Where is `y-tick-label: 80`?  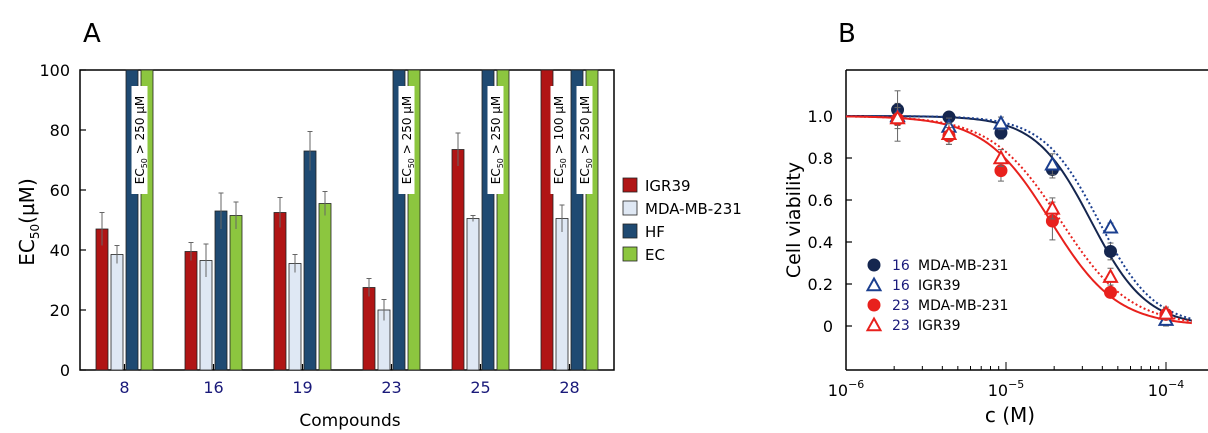 y-tick-label: 80 is located at coordinates (60, 130).